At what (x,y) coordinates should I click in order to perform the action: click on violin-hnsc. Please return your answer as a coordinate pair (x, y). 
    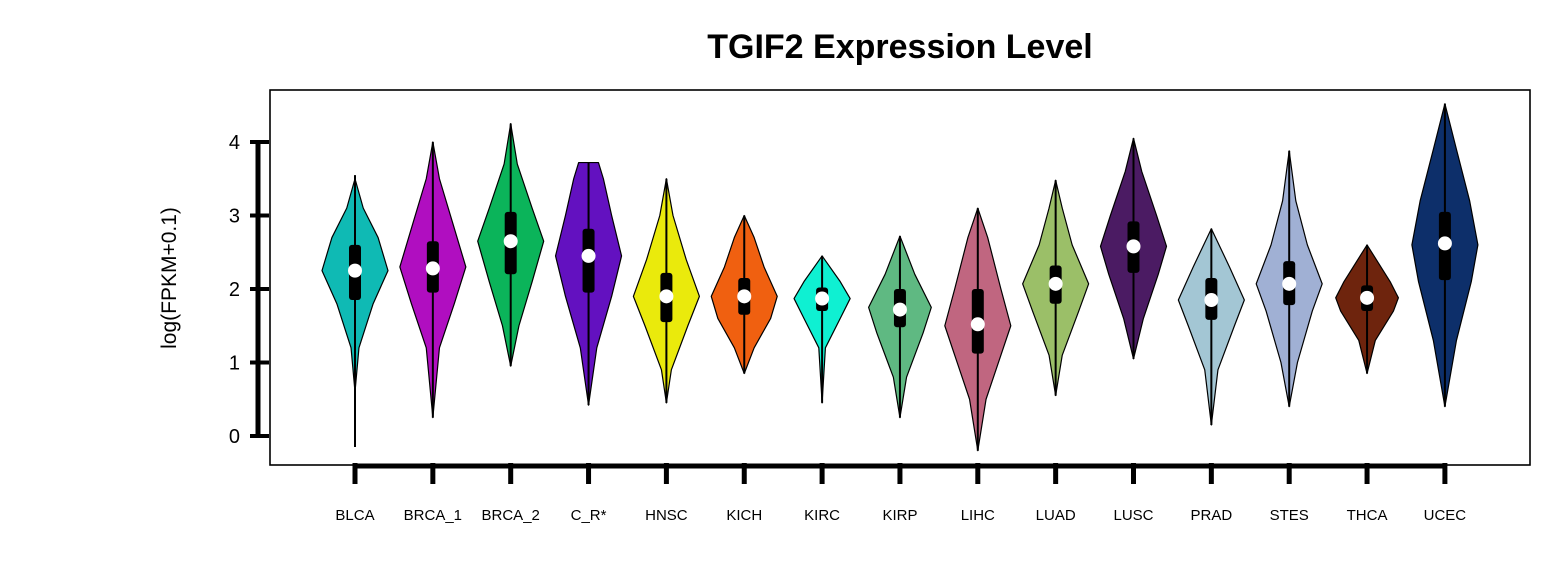
    Looking at the image, I should click on (666, 291).